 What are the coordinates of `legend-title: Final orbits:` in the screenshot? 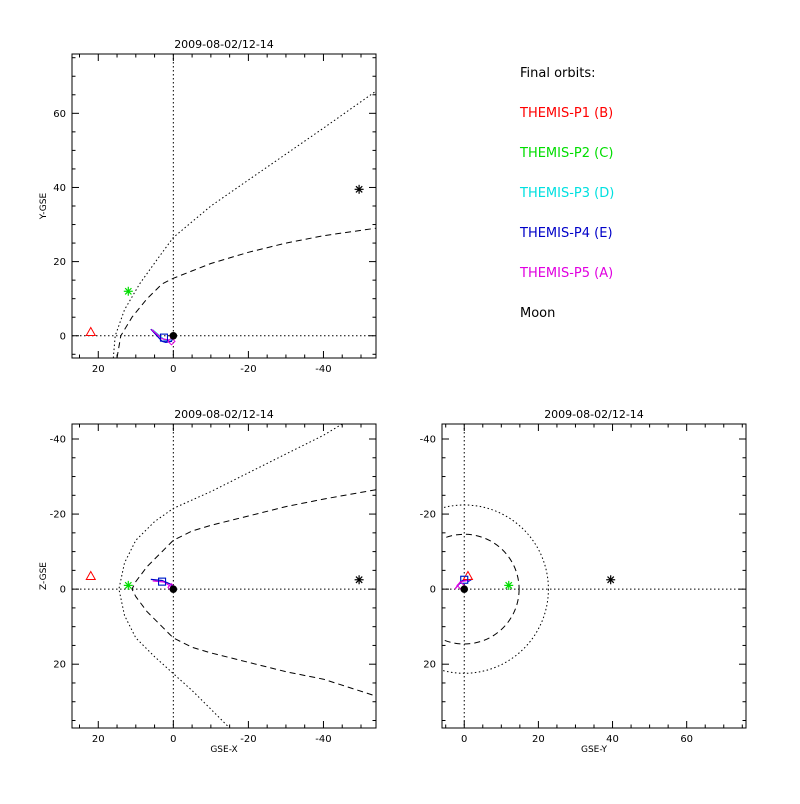 It's located at (558, 73).